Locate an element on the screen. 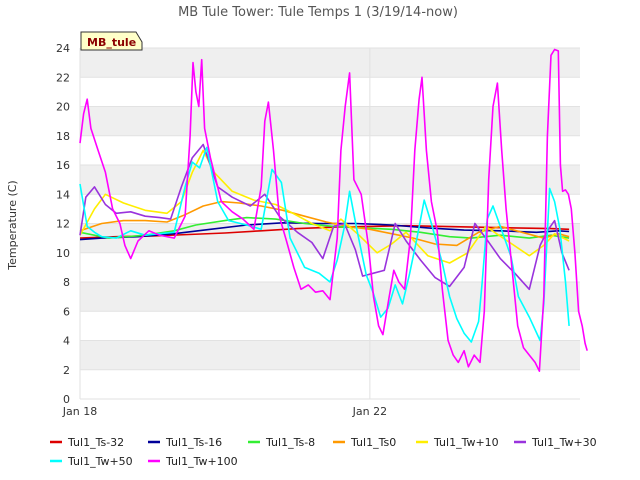 The image size is (640, 480). badge-box is located at coordinates (111, 41).